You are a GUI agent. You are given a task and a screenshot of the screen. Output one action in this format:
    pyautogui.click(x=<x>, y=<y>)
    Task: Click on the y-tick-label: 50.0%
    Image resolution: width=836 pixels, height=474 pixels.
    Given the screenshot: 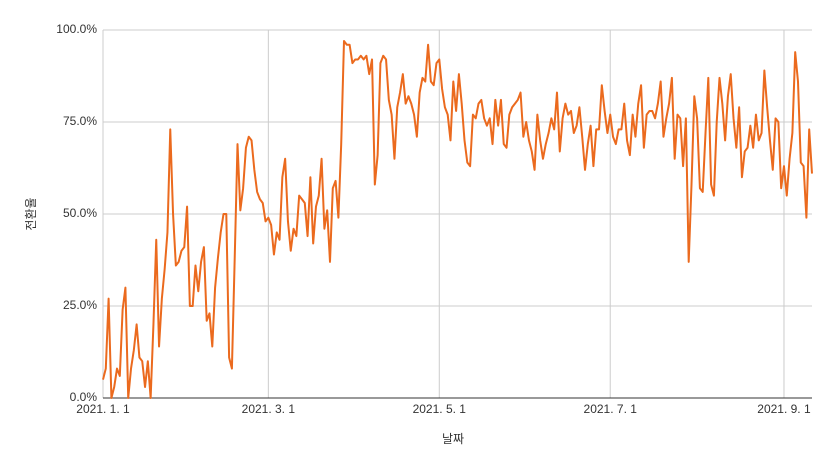 What is the action you would take?
    pyautogui.click(x=80, y=213)
    